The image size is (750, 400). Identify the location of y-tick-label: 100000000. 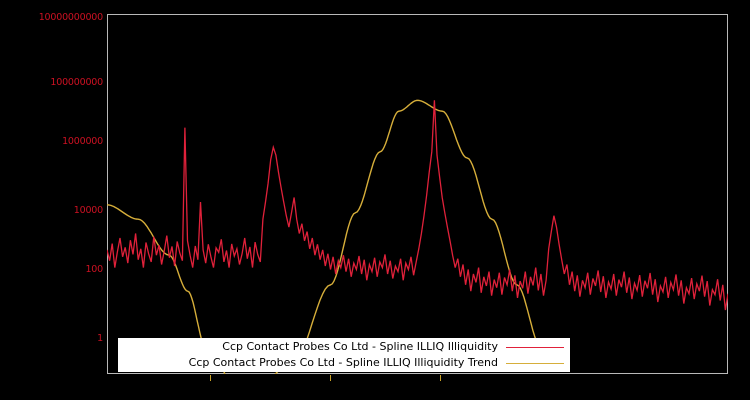
(76, 82).